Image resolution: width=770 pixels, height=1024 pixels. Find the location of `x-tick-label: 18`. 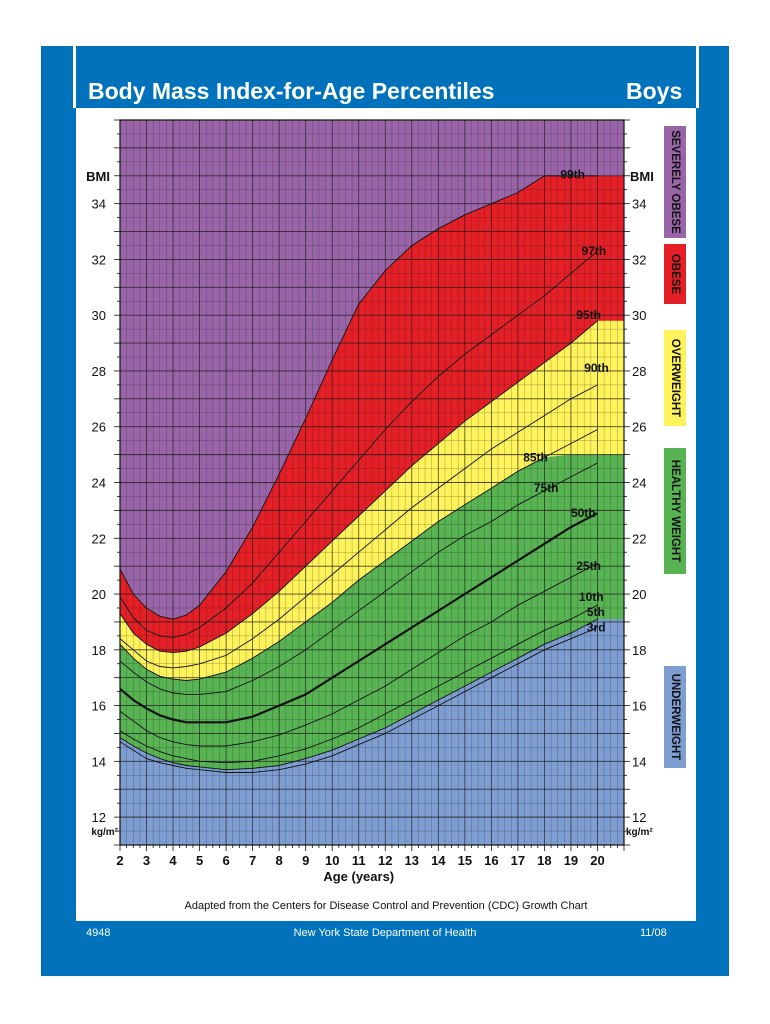

x-tick-label: 18 is located at coordinates (544, 860).